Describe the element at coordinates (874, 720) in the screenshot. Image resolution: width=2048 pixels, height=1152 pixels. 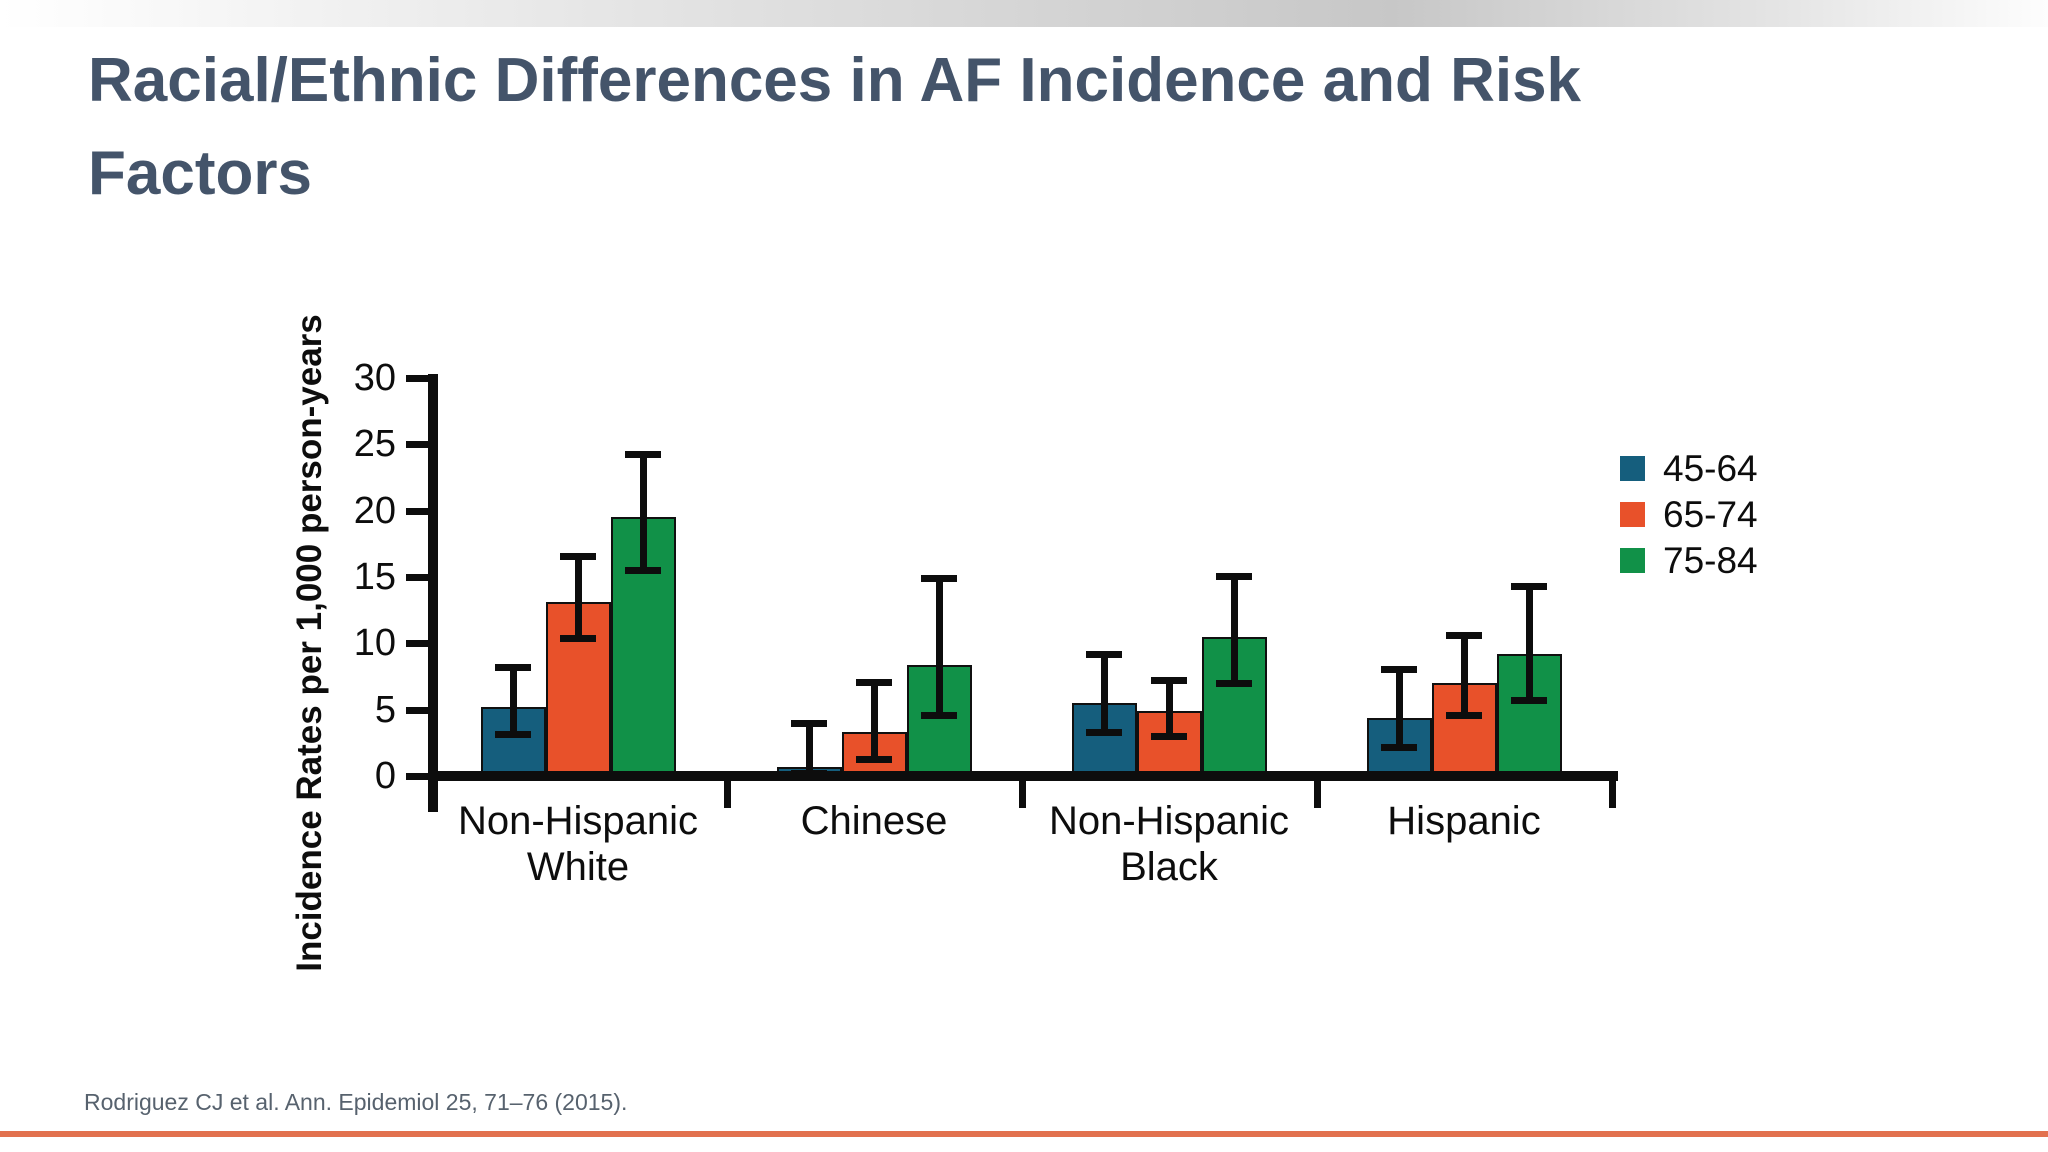
I see `error-bar-65-74-group1` at that location.